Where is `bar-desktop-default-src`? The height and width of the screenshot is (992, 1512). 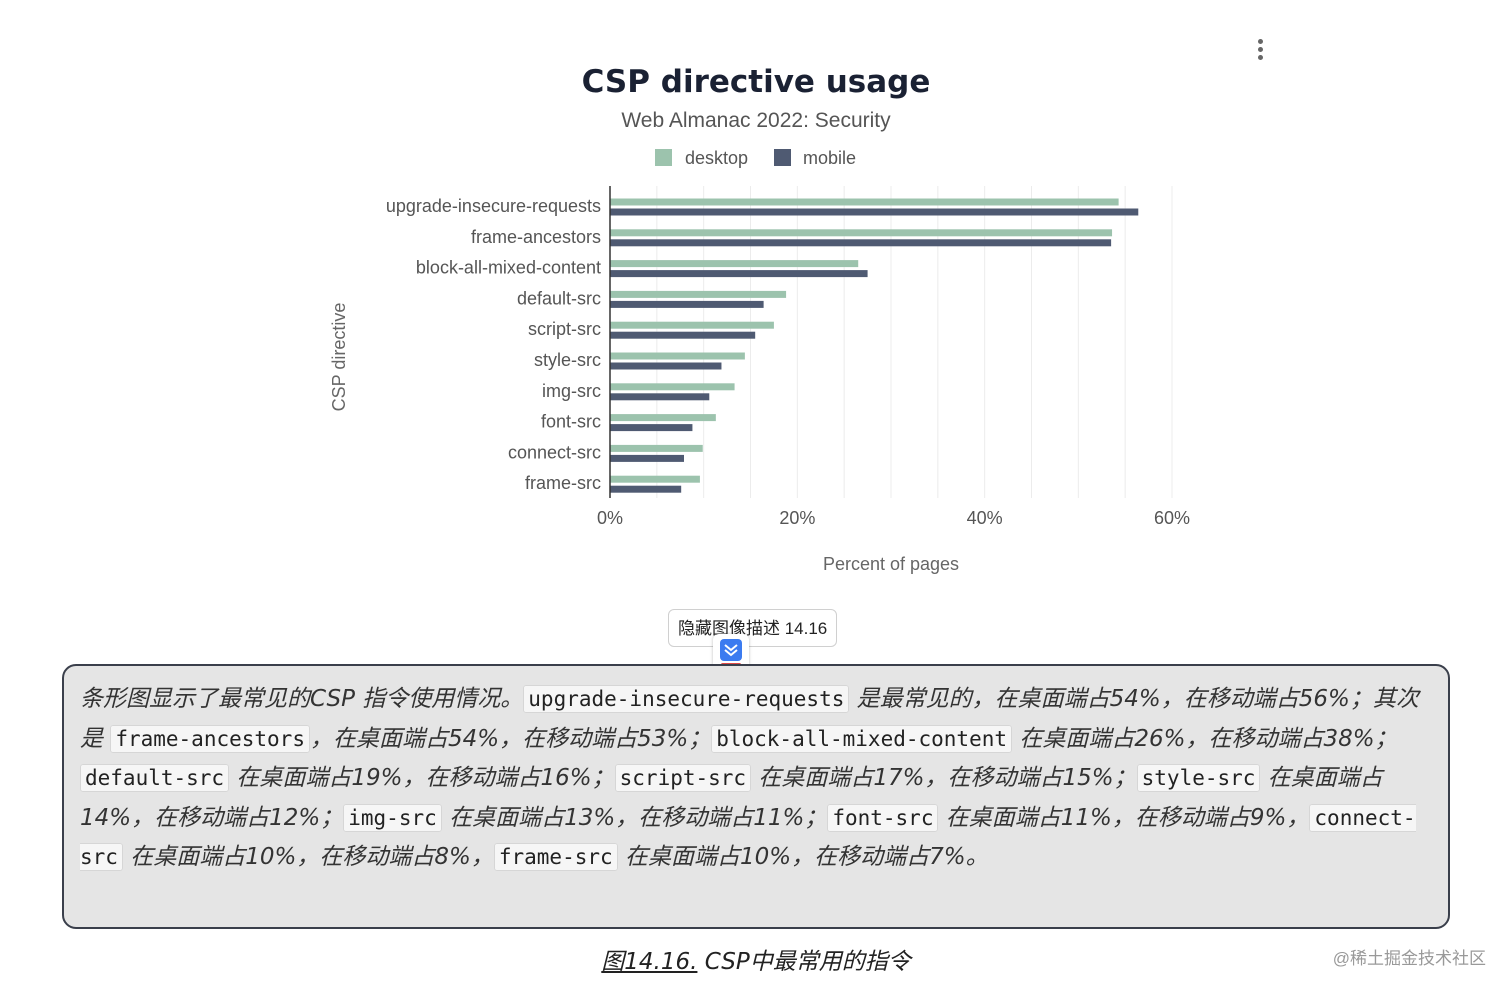
bar-desktop-default-src is located at coordinates (698, 294).